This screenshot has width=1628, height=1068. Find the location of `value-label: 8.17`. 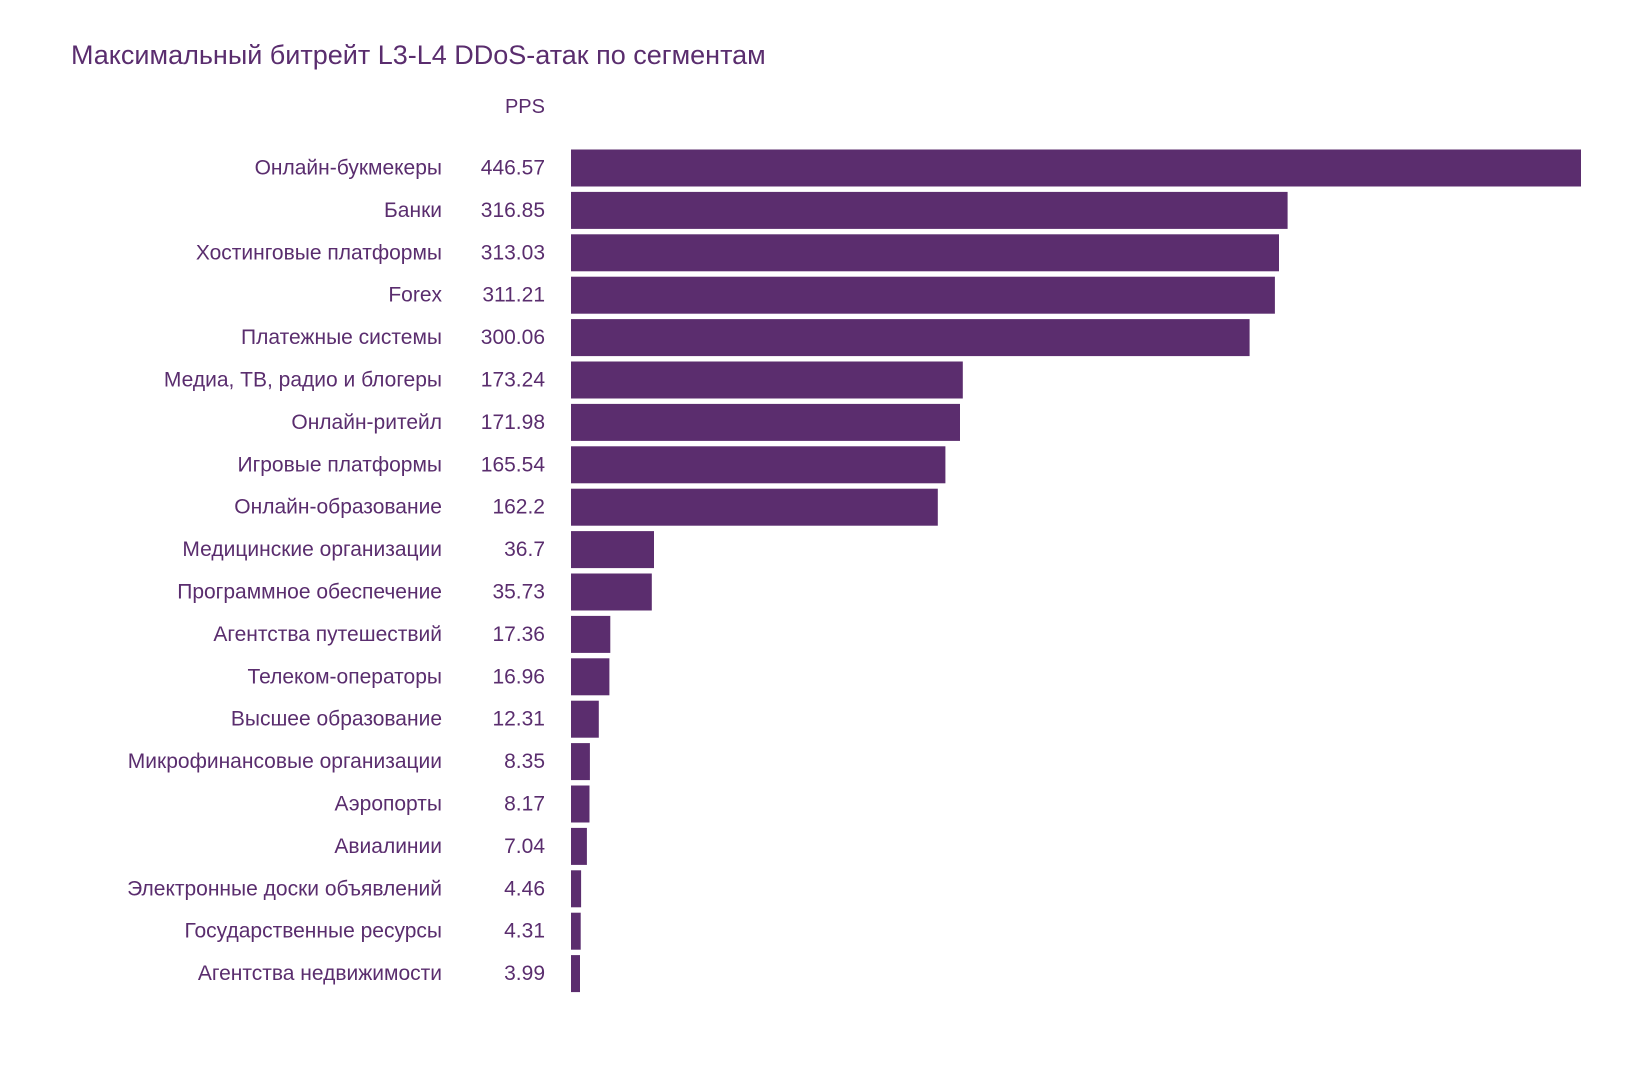

value-label: 8.17 is located at coordinates (524, 804).